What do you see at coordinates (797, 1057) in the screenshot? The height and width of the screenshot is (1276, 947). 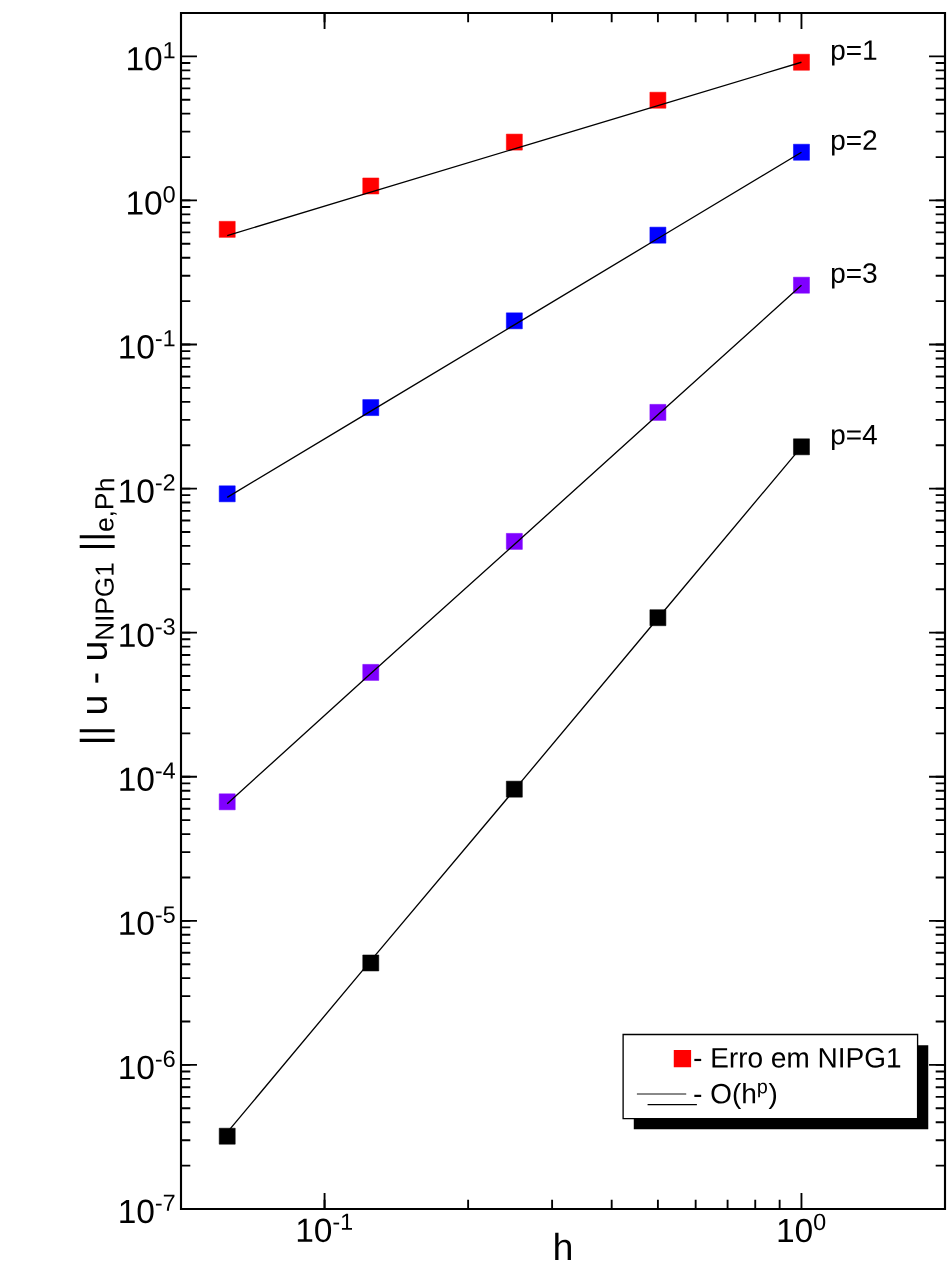 I see `legend-label: - Erro em NIPG1` at bounding box center [797, 1057].